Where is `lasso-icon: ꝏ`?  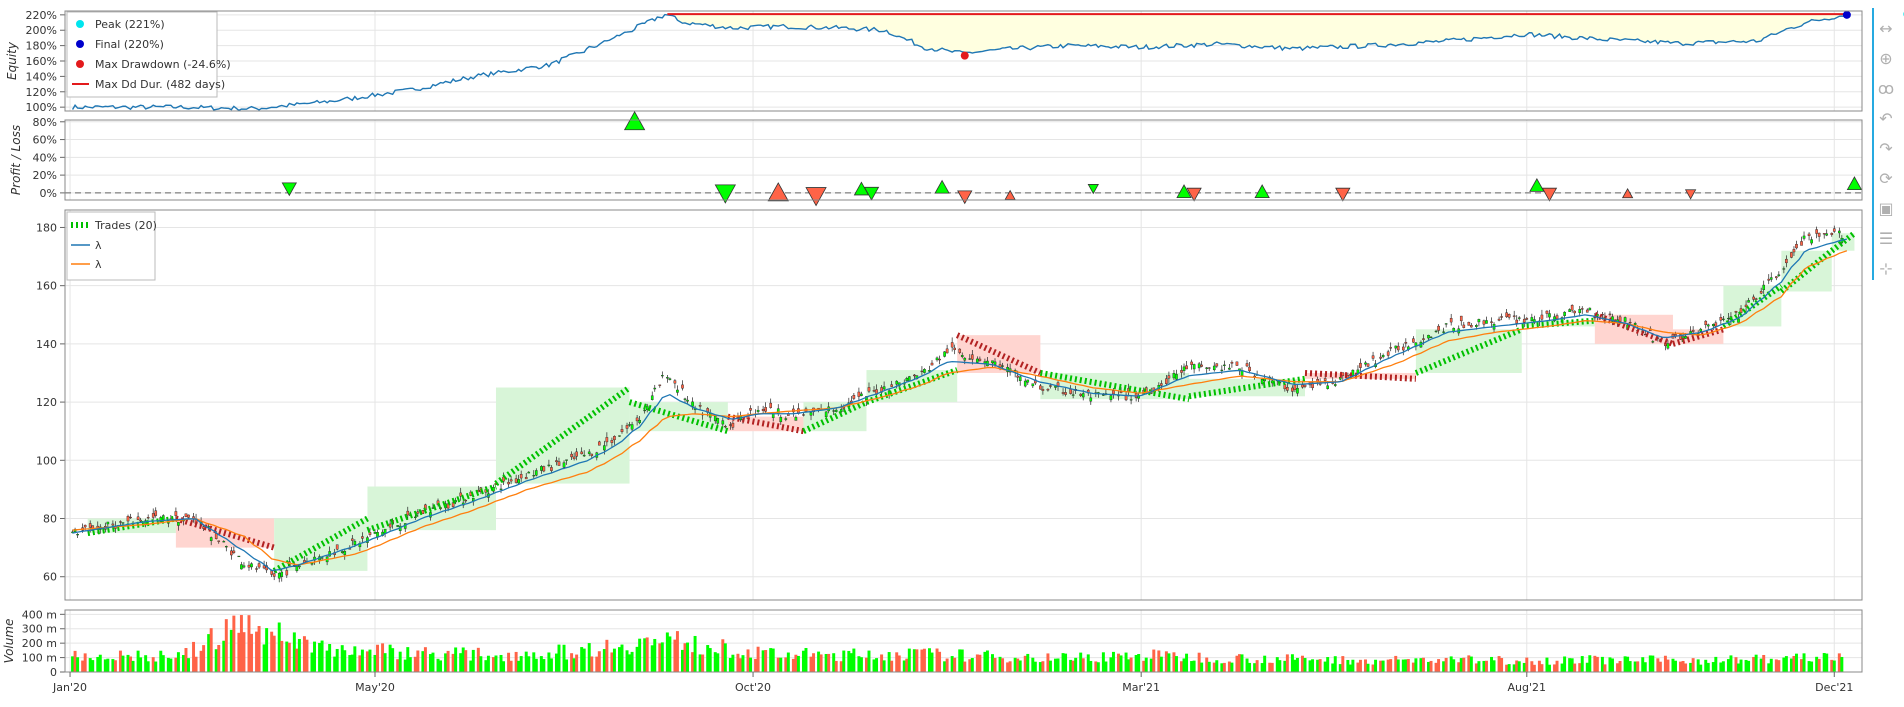
lasso-icon: ꝏ is located at coordinates (1886, 88).